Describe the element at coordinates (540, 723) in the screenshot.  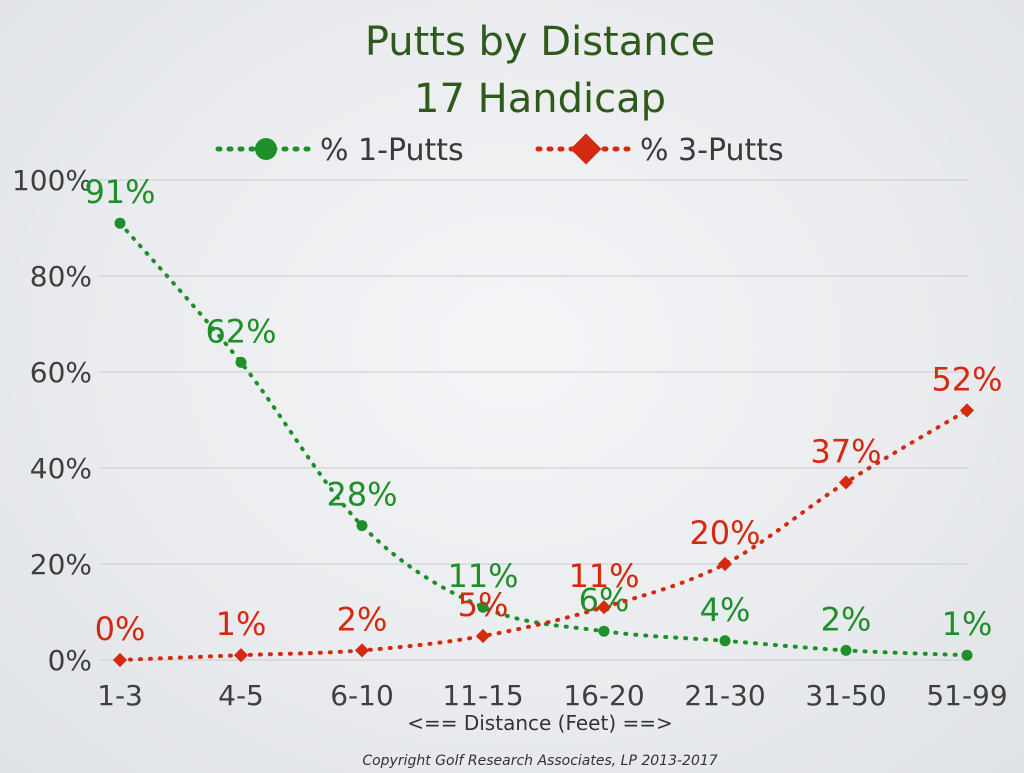
I see `x-axis-label: <== Distance (Feet) ==>` at that location.